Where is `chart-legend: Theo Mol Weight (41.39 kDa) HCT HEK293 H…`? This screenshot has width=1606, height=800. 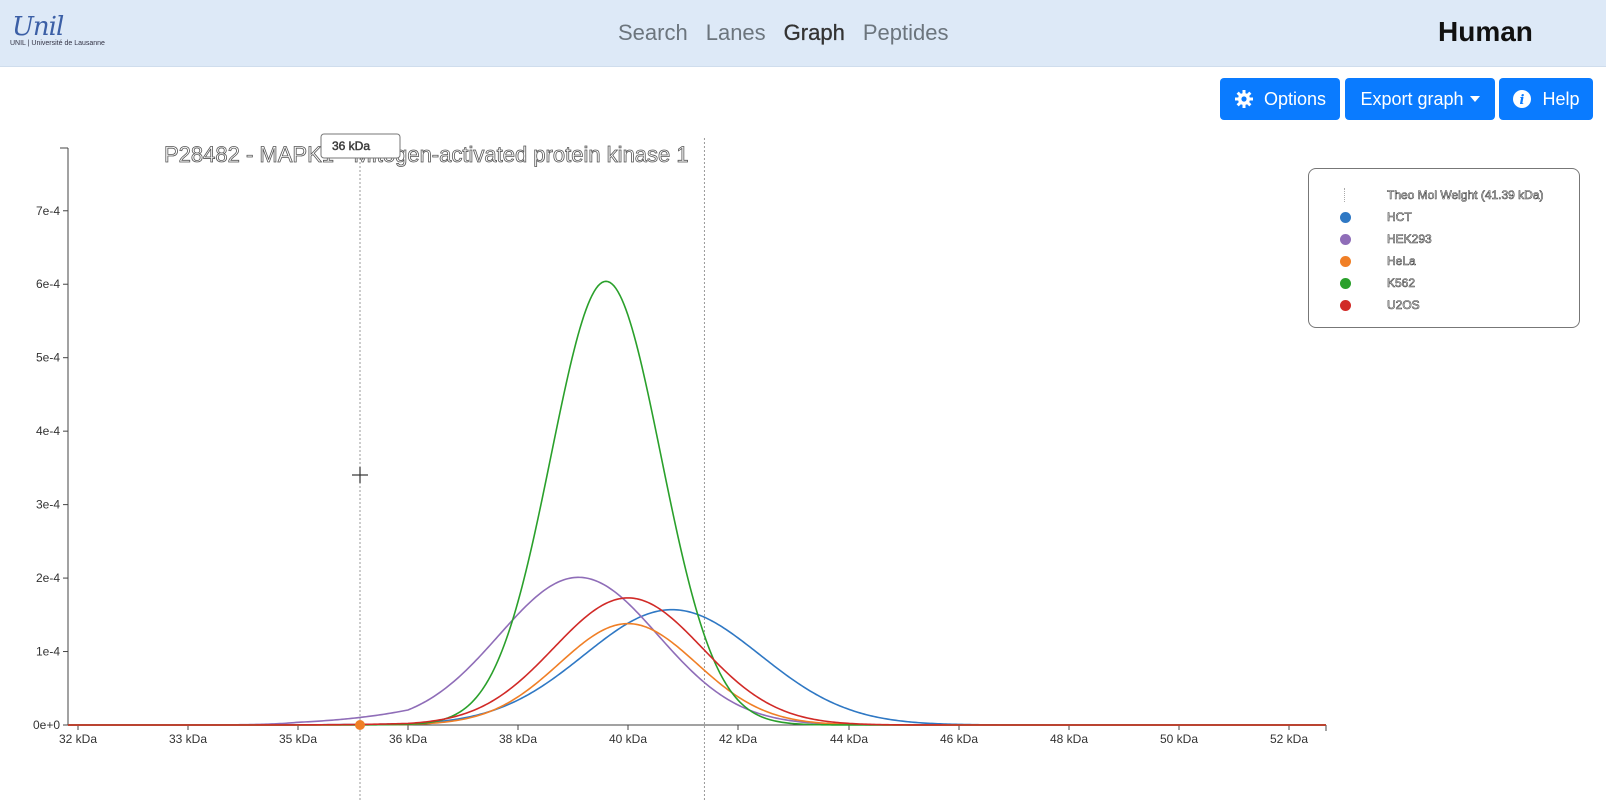
chart-legend: Theo Mol Weight (41.39 kDa) HCT HEK293 H… is located at coordinates (1444, 248).